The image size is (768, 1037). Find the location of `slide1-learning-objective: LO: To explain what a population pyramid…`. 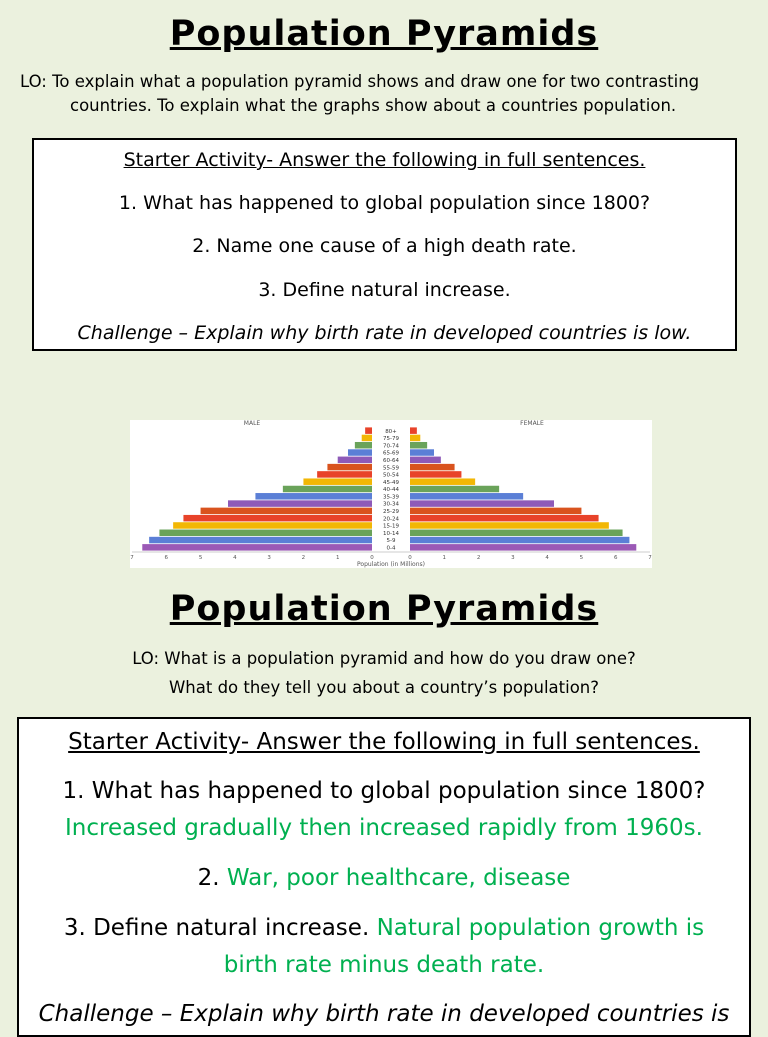

slide1-learning-objective: LO: To explain what a population pyramid… is located at coordinates (385, 94).